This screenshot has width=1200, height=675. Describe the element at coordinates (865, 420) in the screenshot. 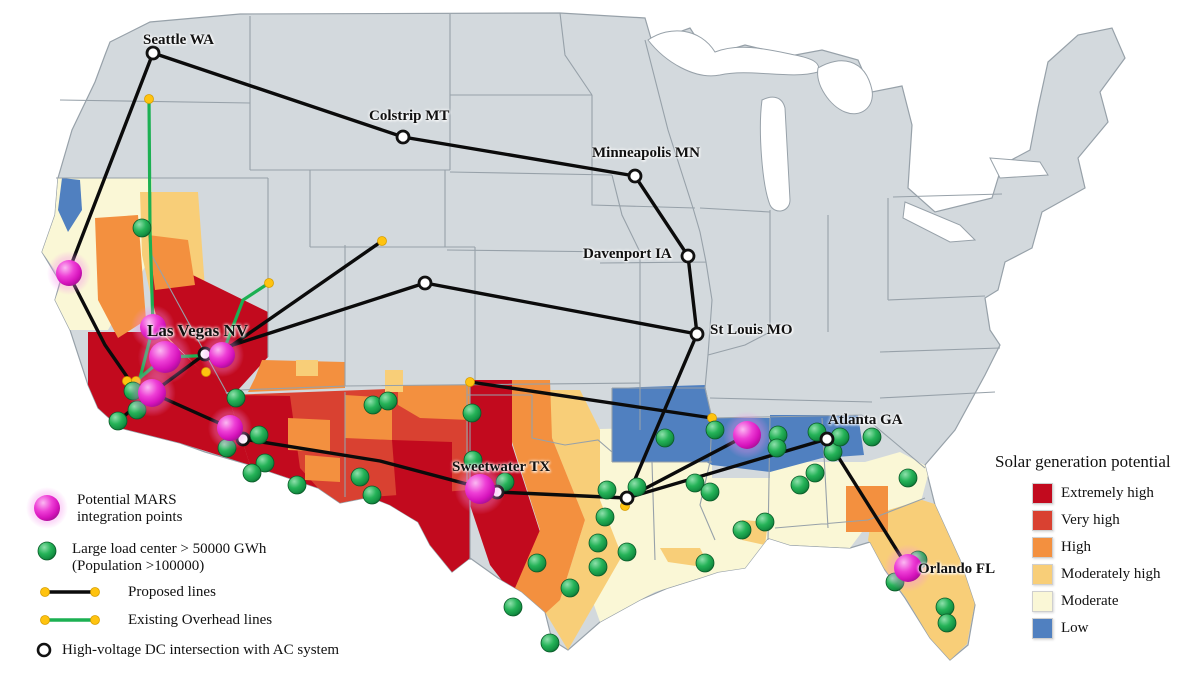

I see `city-label: Atlanta GA` at that location.